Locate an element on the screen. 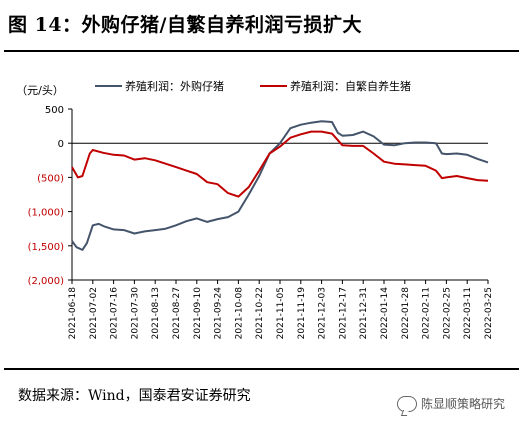  y-tick-label: 500 is located at coordinates (54, 110).